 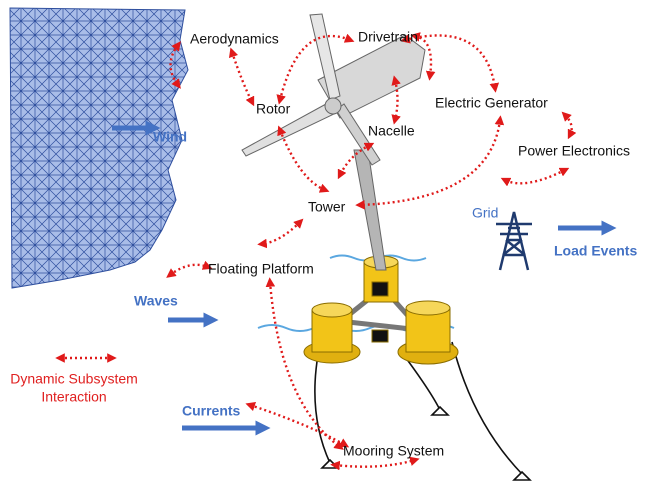 I want to click on label: Electric Generator, so click(x=491, y=103).